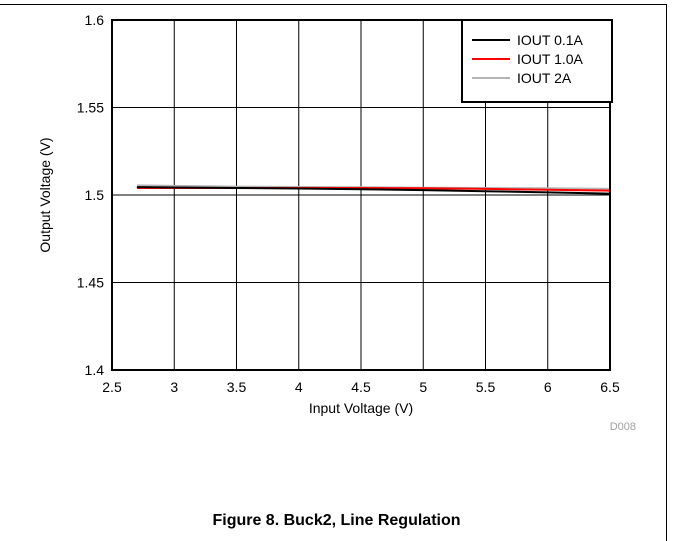 This screenshot has width=673, height=541. What do you see at coordinates (486, 387) in the screenshot?
I see `x-tick-label: 5.5` at bounding box center [486, 387].